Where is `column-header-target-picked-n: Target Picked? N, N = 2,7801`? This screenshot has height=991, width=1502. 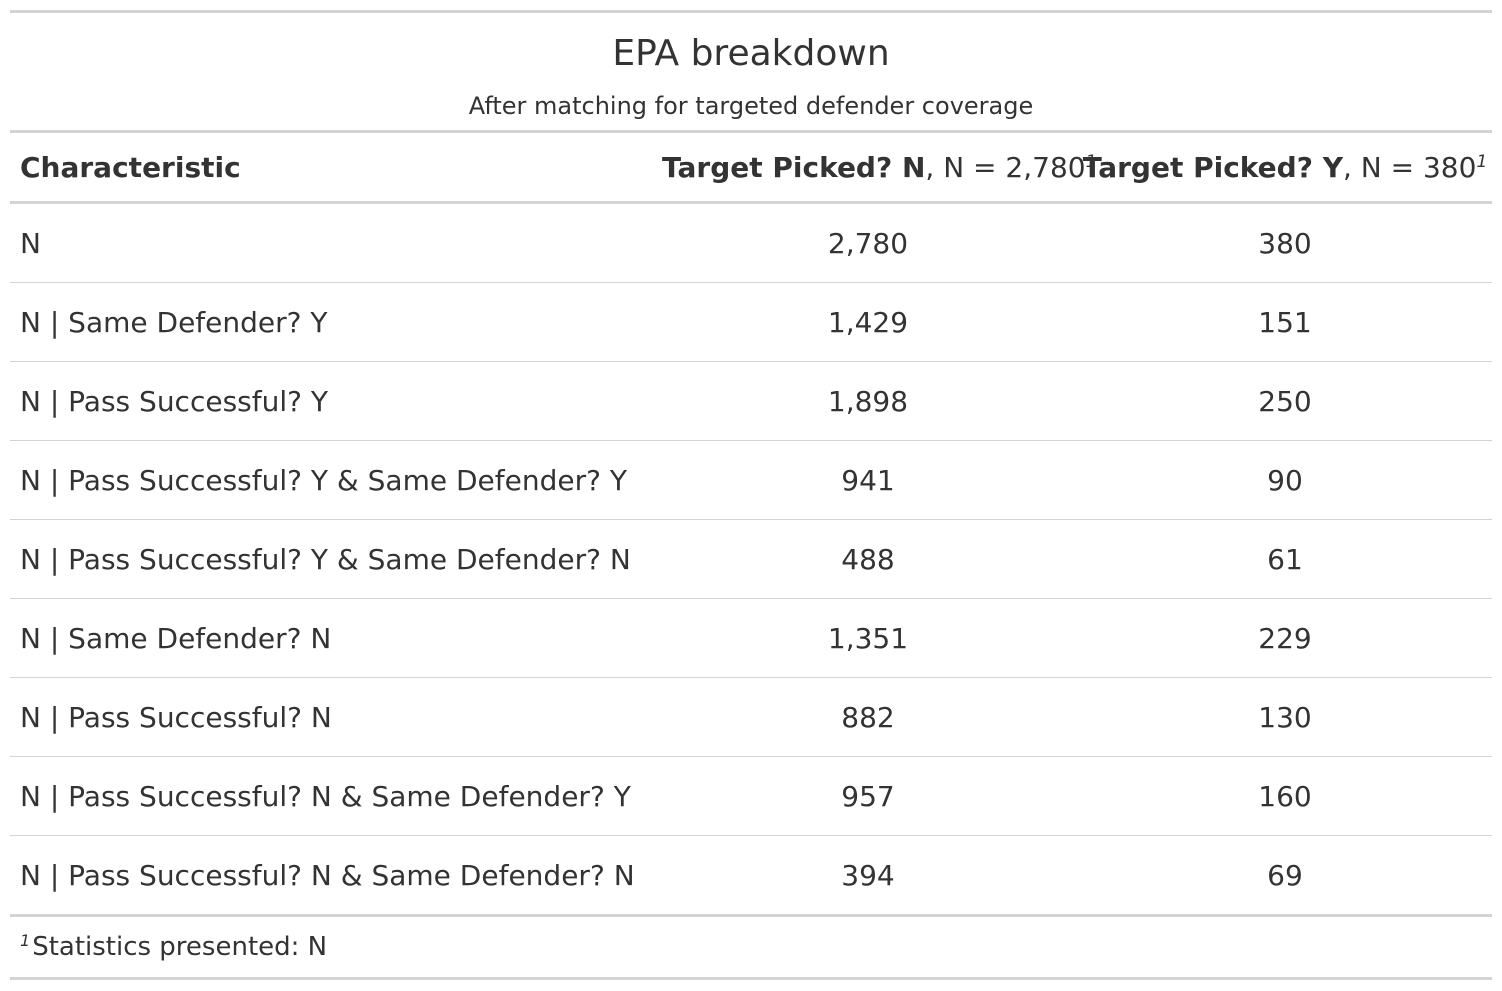
column-header-target-picked-n: Target Picked? N, N = 2,7801 is located at coordinates (877, 168).